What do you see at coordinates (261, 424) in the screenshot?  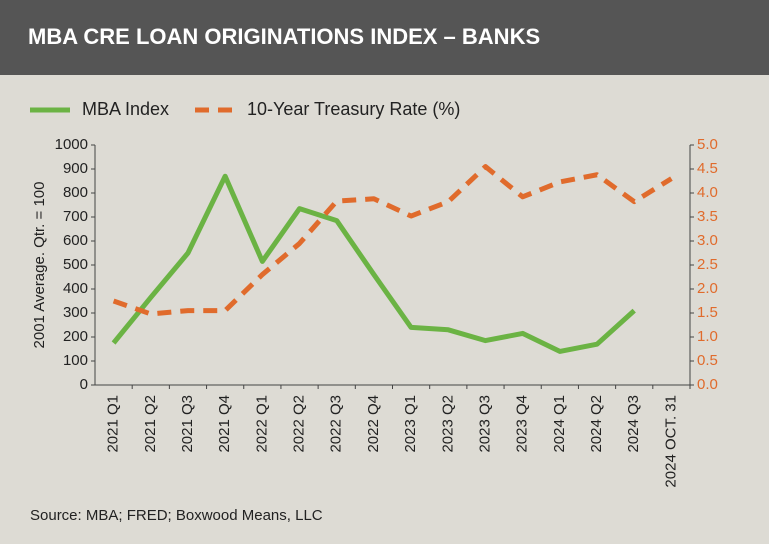 I see `x-tick-label: 2022 Q1` at bounding box center [261, 424].